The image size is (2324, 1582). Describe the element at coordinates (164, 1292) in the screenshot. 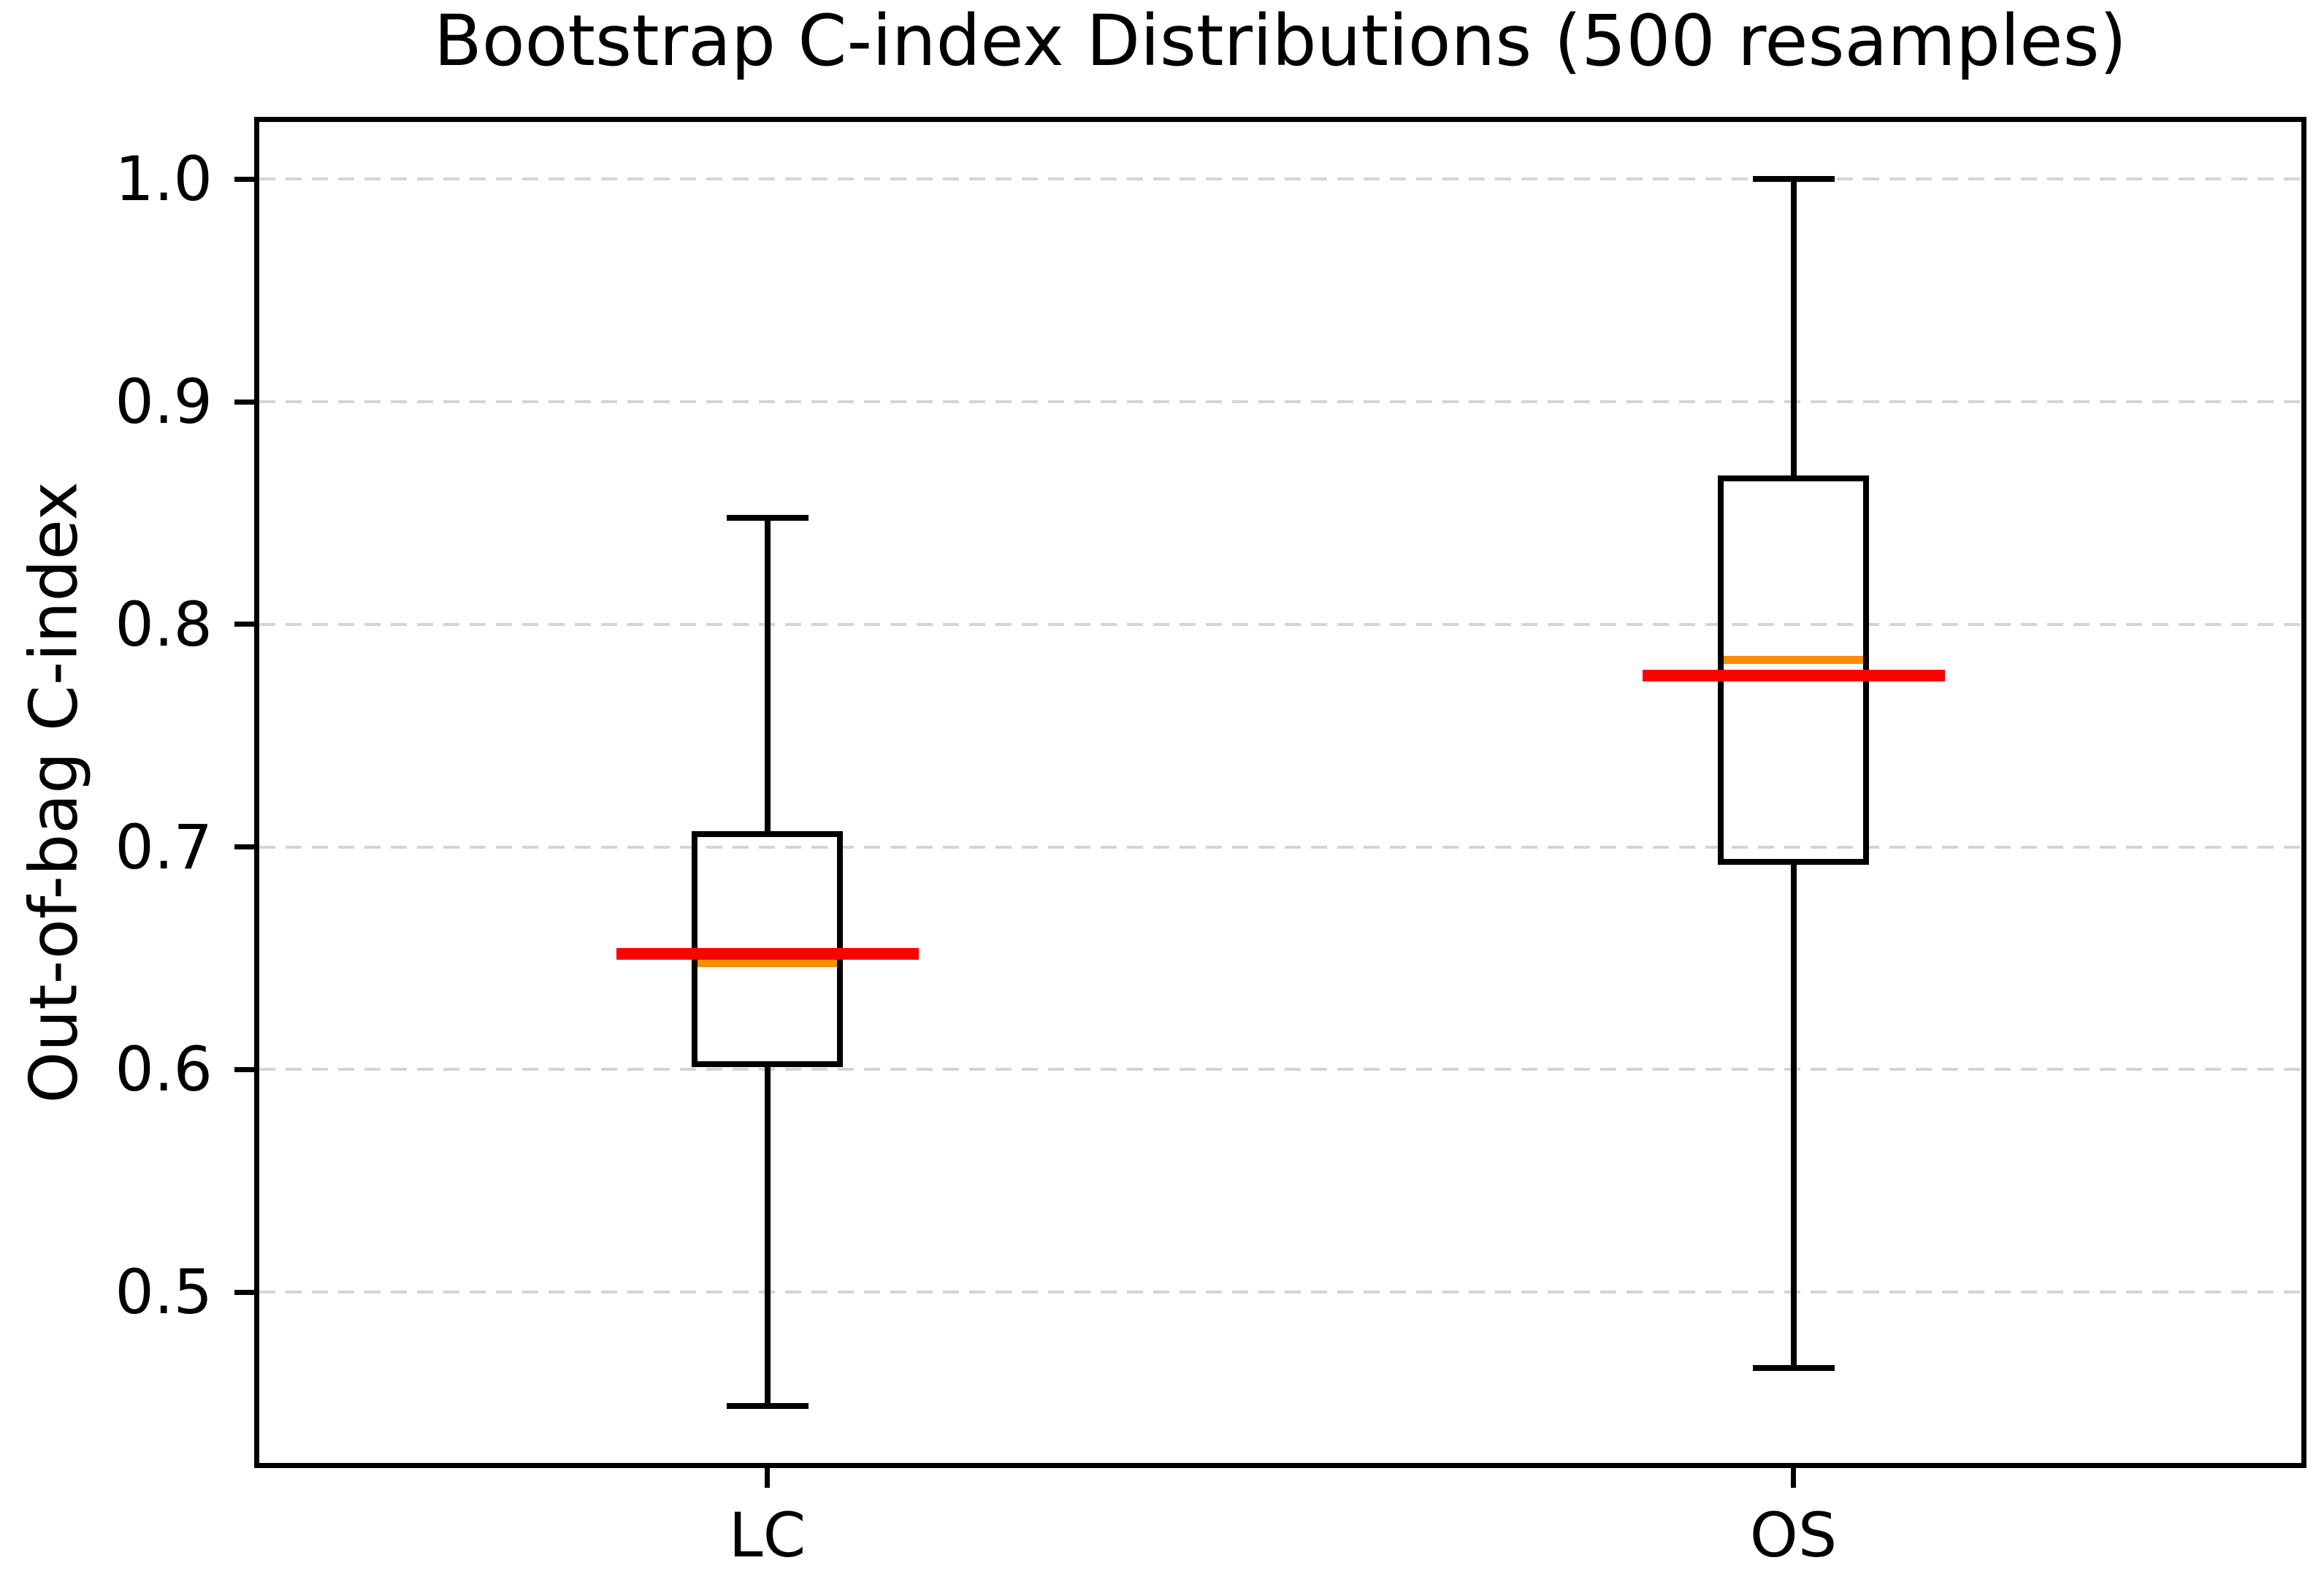

I see `y-tick-label: 0.5` at that location.